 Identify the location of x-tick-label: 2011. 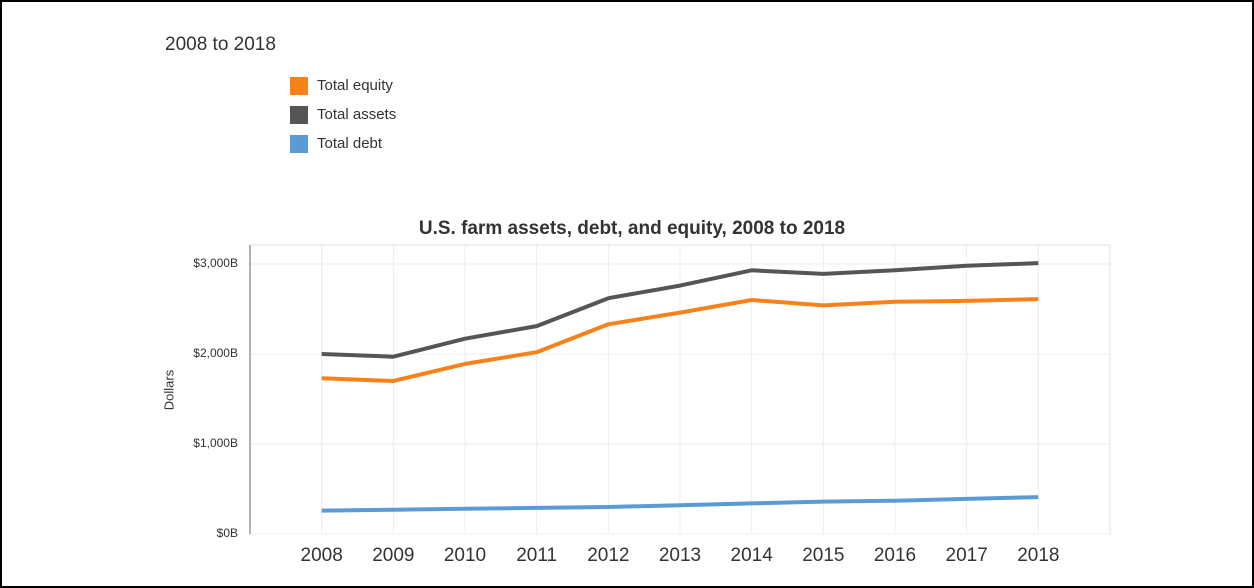
(536, 555).